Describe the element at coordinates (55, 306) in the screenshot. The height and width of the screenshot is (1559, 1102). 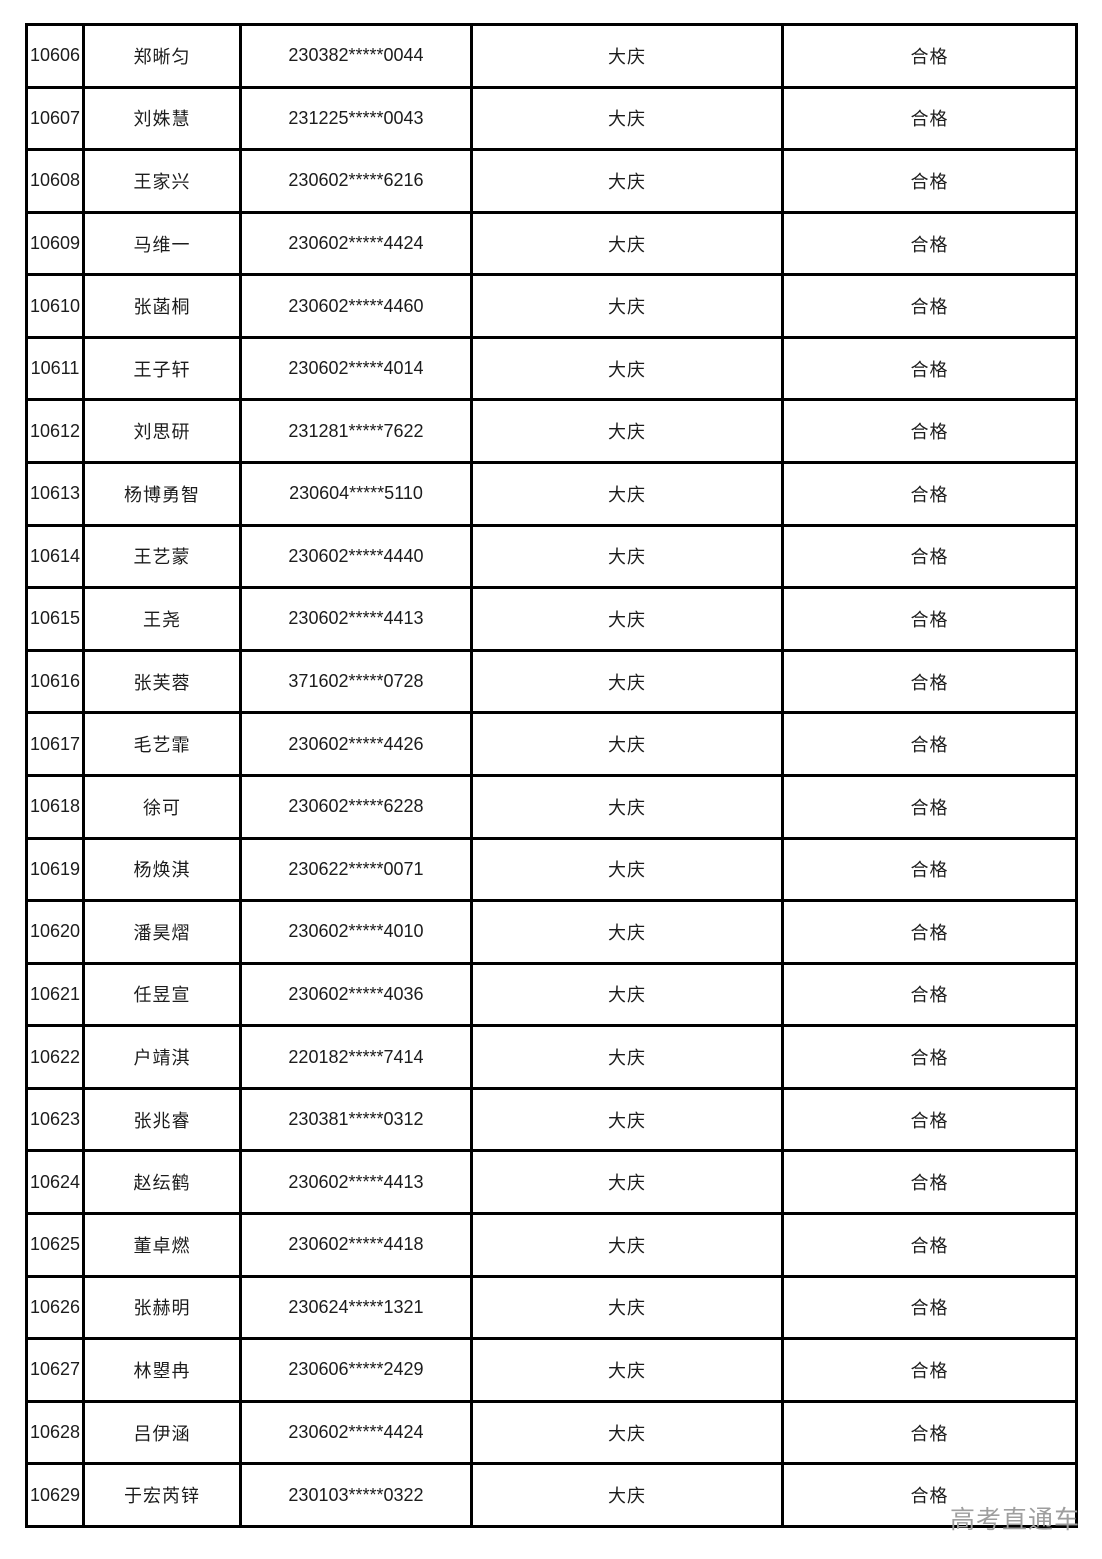
I see `cell-no: 10610` at that location.